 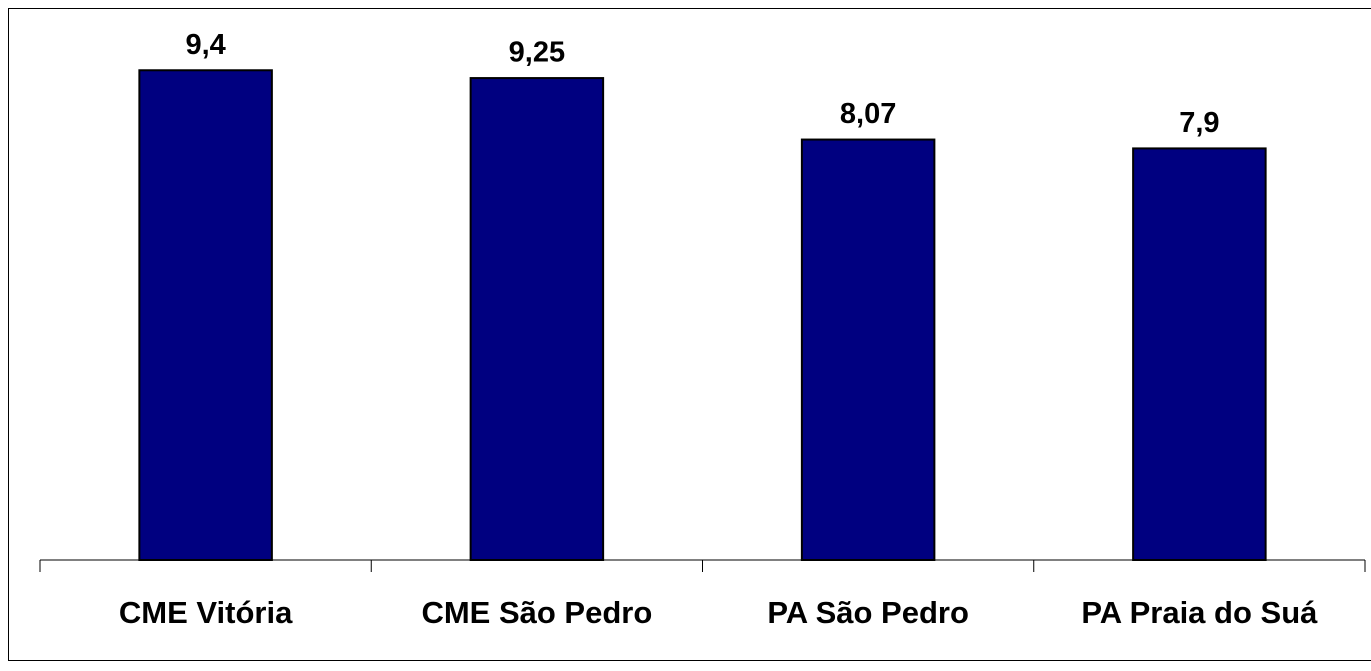 What do you see at coordinates (868, 114) in the screenshot?
I see `data-label: 8,07` at bounding box center [868, 114].